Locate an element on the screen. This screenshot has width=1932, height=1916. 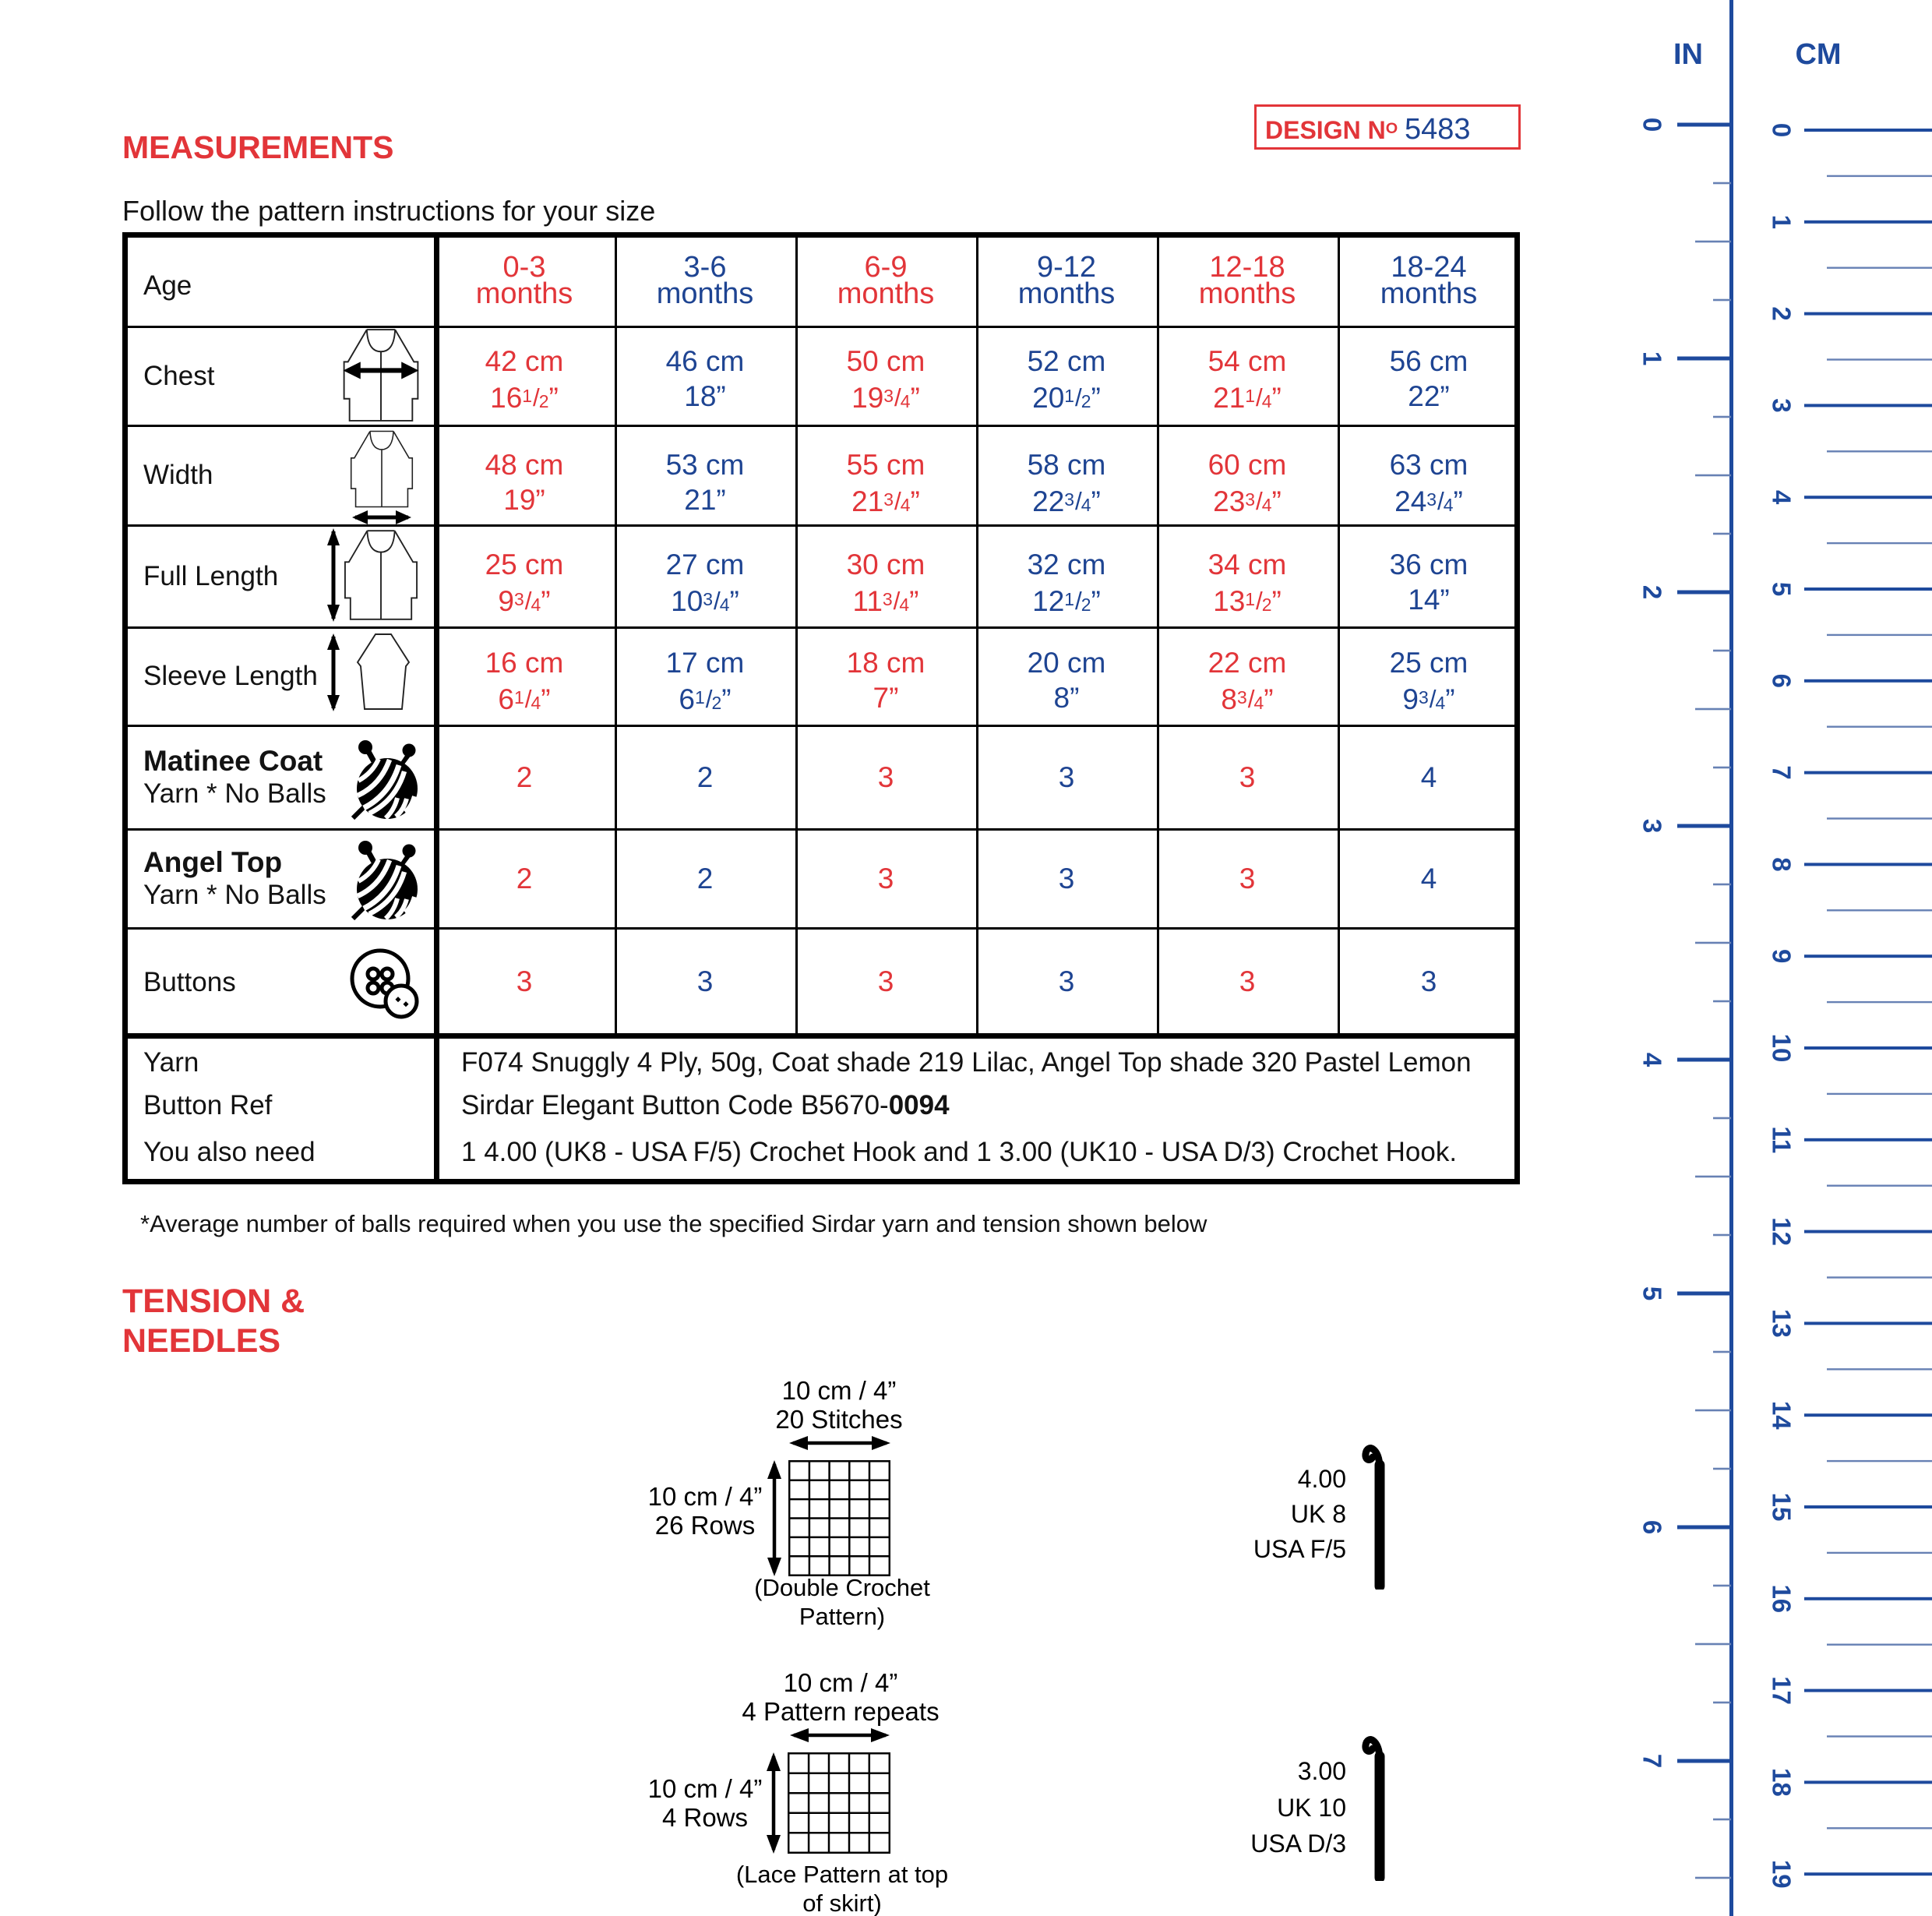
svg-text: 17 is located at coordinates (1782, 1690).